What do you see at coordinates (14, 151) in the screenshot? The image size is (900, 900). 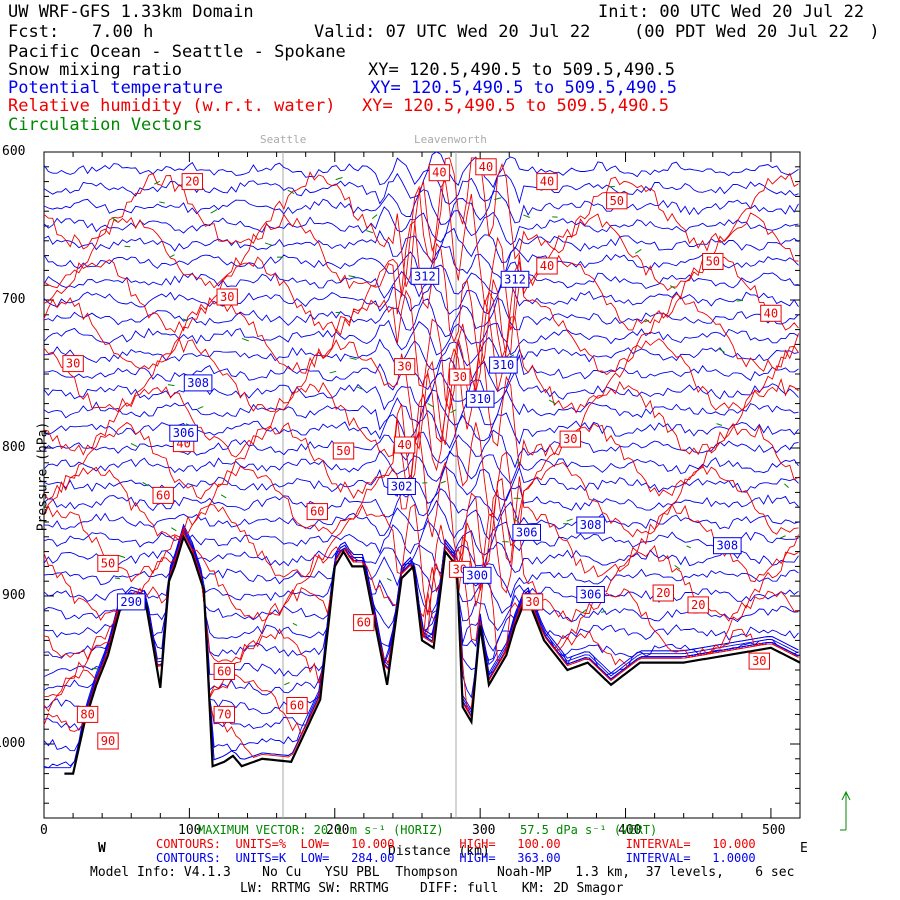 I see `y-tick-600: 600` at bounding box center [14, 151].